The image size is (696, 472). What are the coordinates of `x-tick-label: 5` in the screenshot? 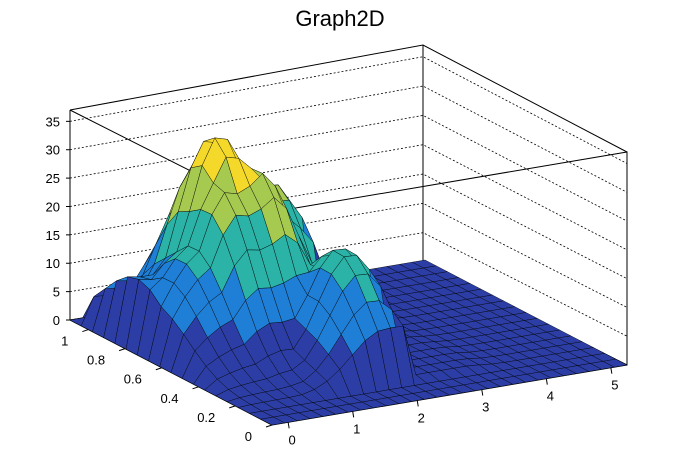 It's located at (614, 385).